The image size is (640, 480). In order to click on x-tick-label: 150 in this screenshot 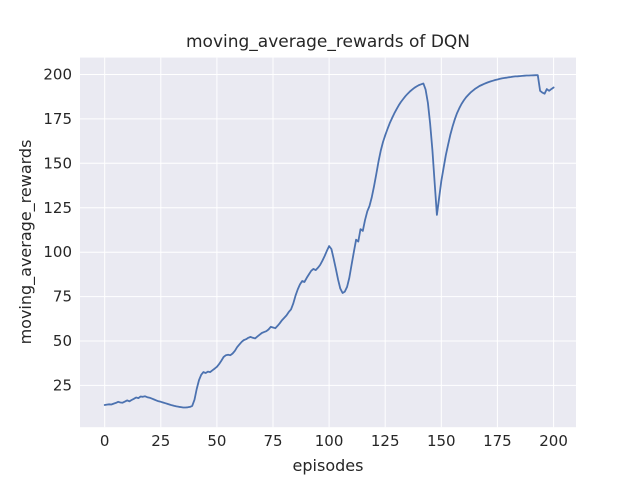, I will do `click(441, 441)`.